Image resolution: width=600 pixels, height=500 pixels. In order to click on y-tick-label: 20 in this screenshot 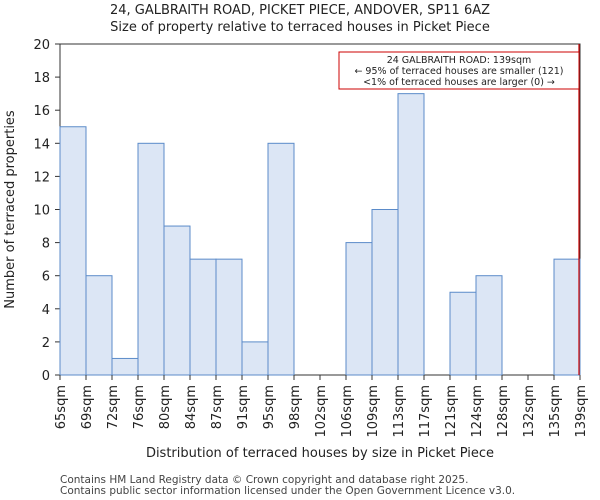, I will do `click(41, 45)`.